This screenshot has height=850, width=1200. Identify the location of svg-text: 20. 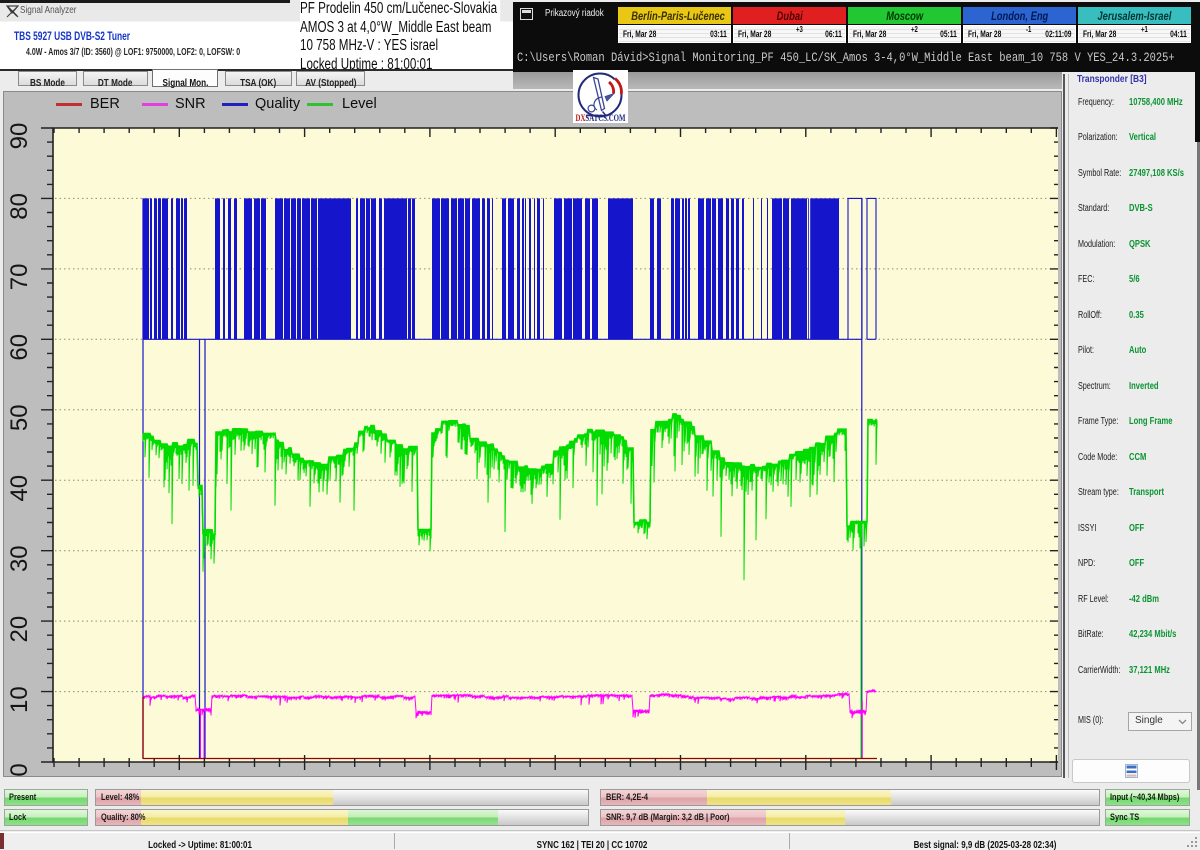
(19, 629).